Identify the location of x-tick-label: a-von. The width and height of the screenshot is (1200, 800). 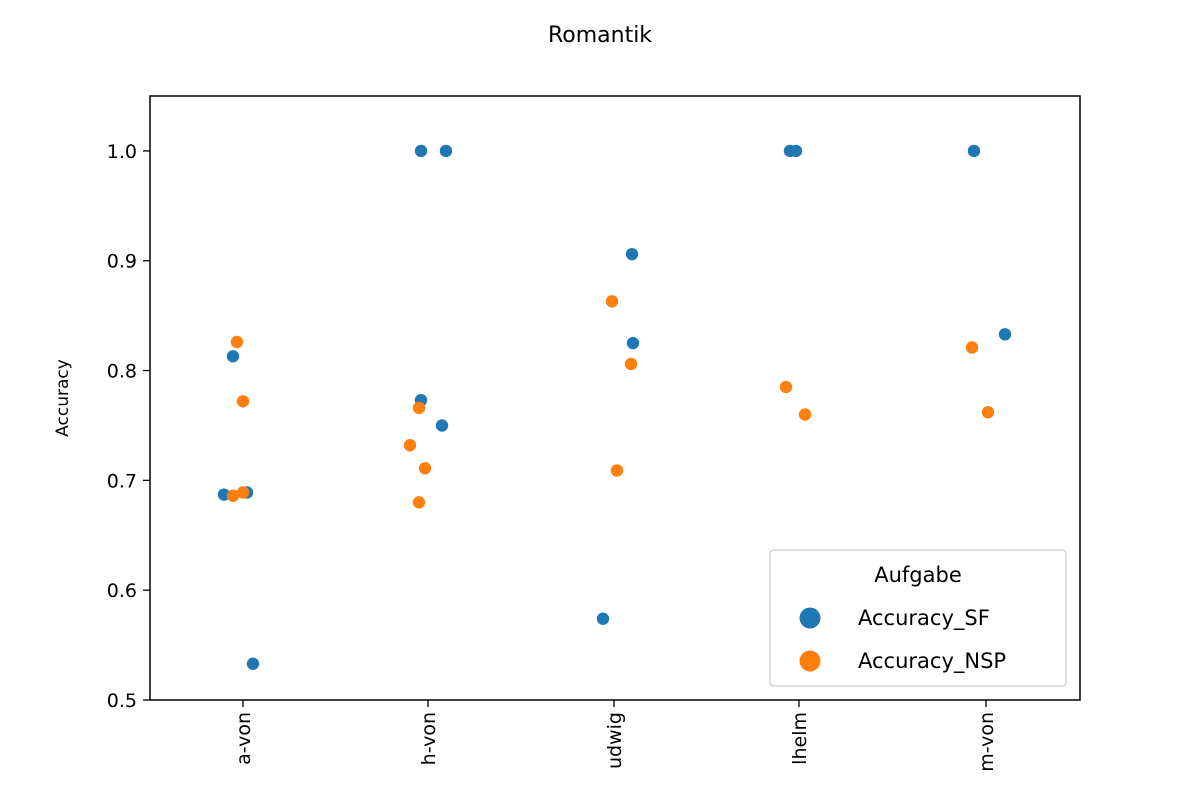
(244, 738).